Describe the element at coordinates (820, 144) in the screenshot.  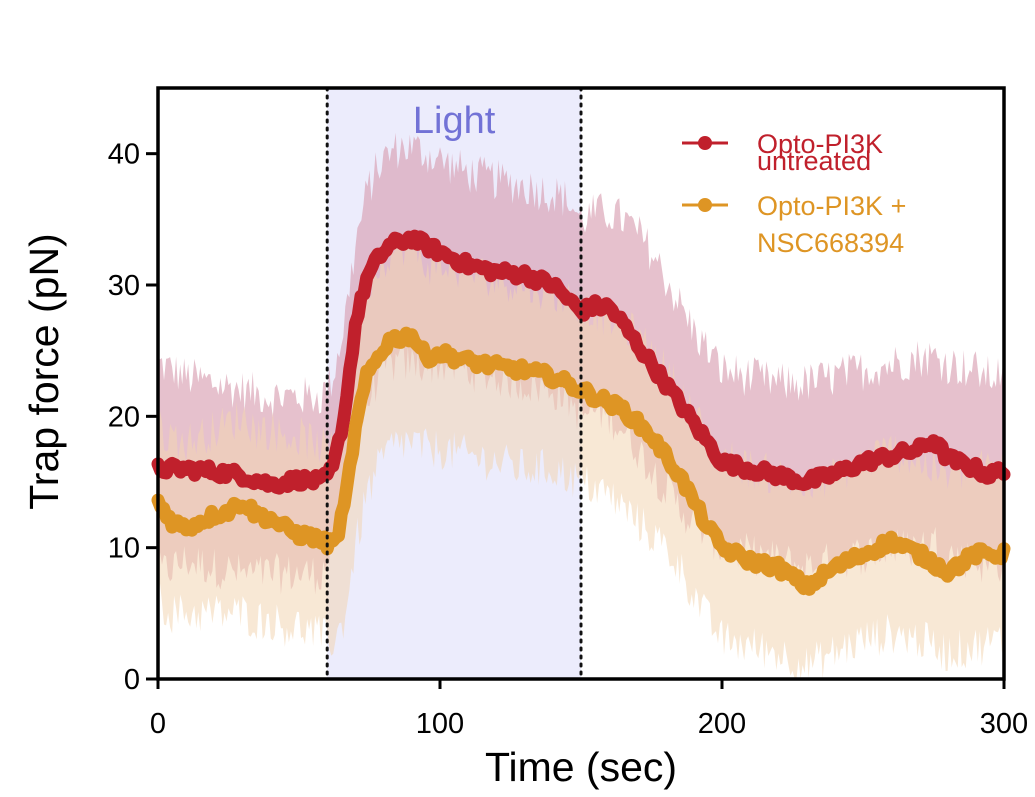
I see `legend-label-untreated: Opto-PI3K` at that location.